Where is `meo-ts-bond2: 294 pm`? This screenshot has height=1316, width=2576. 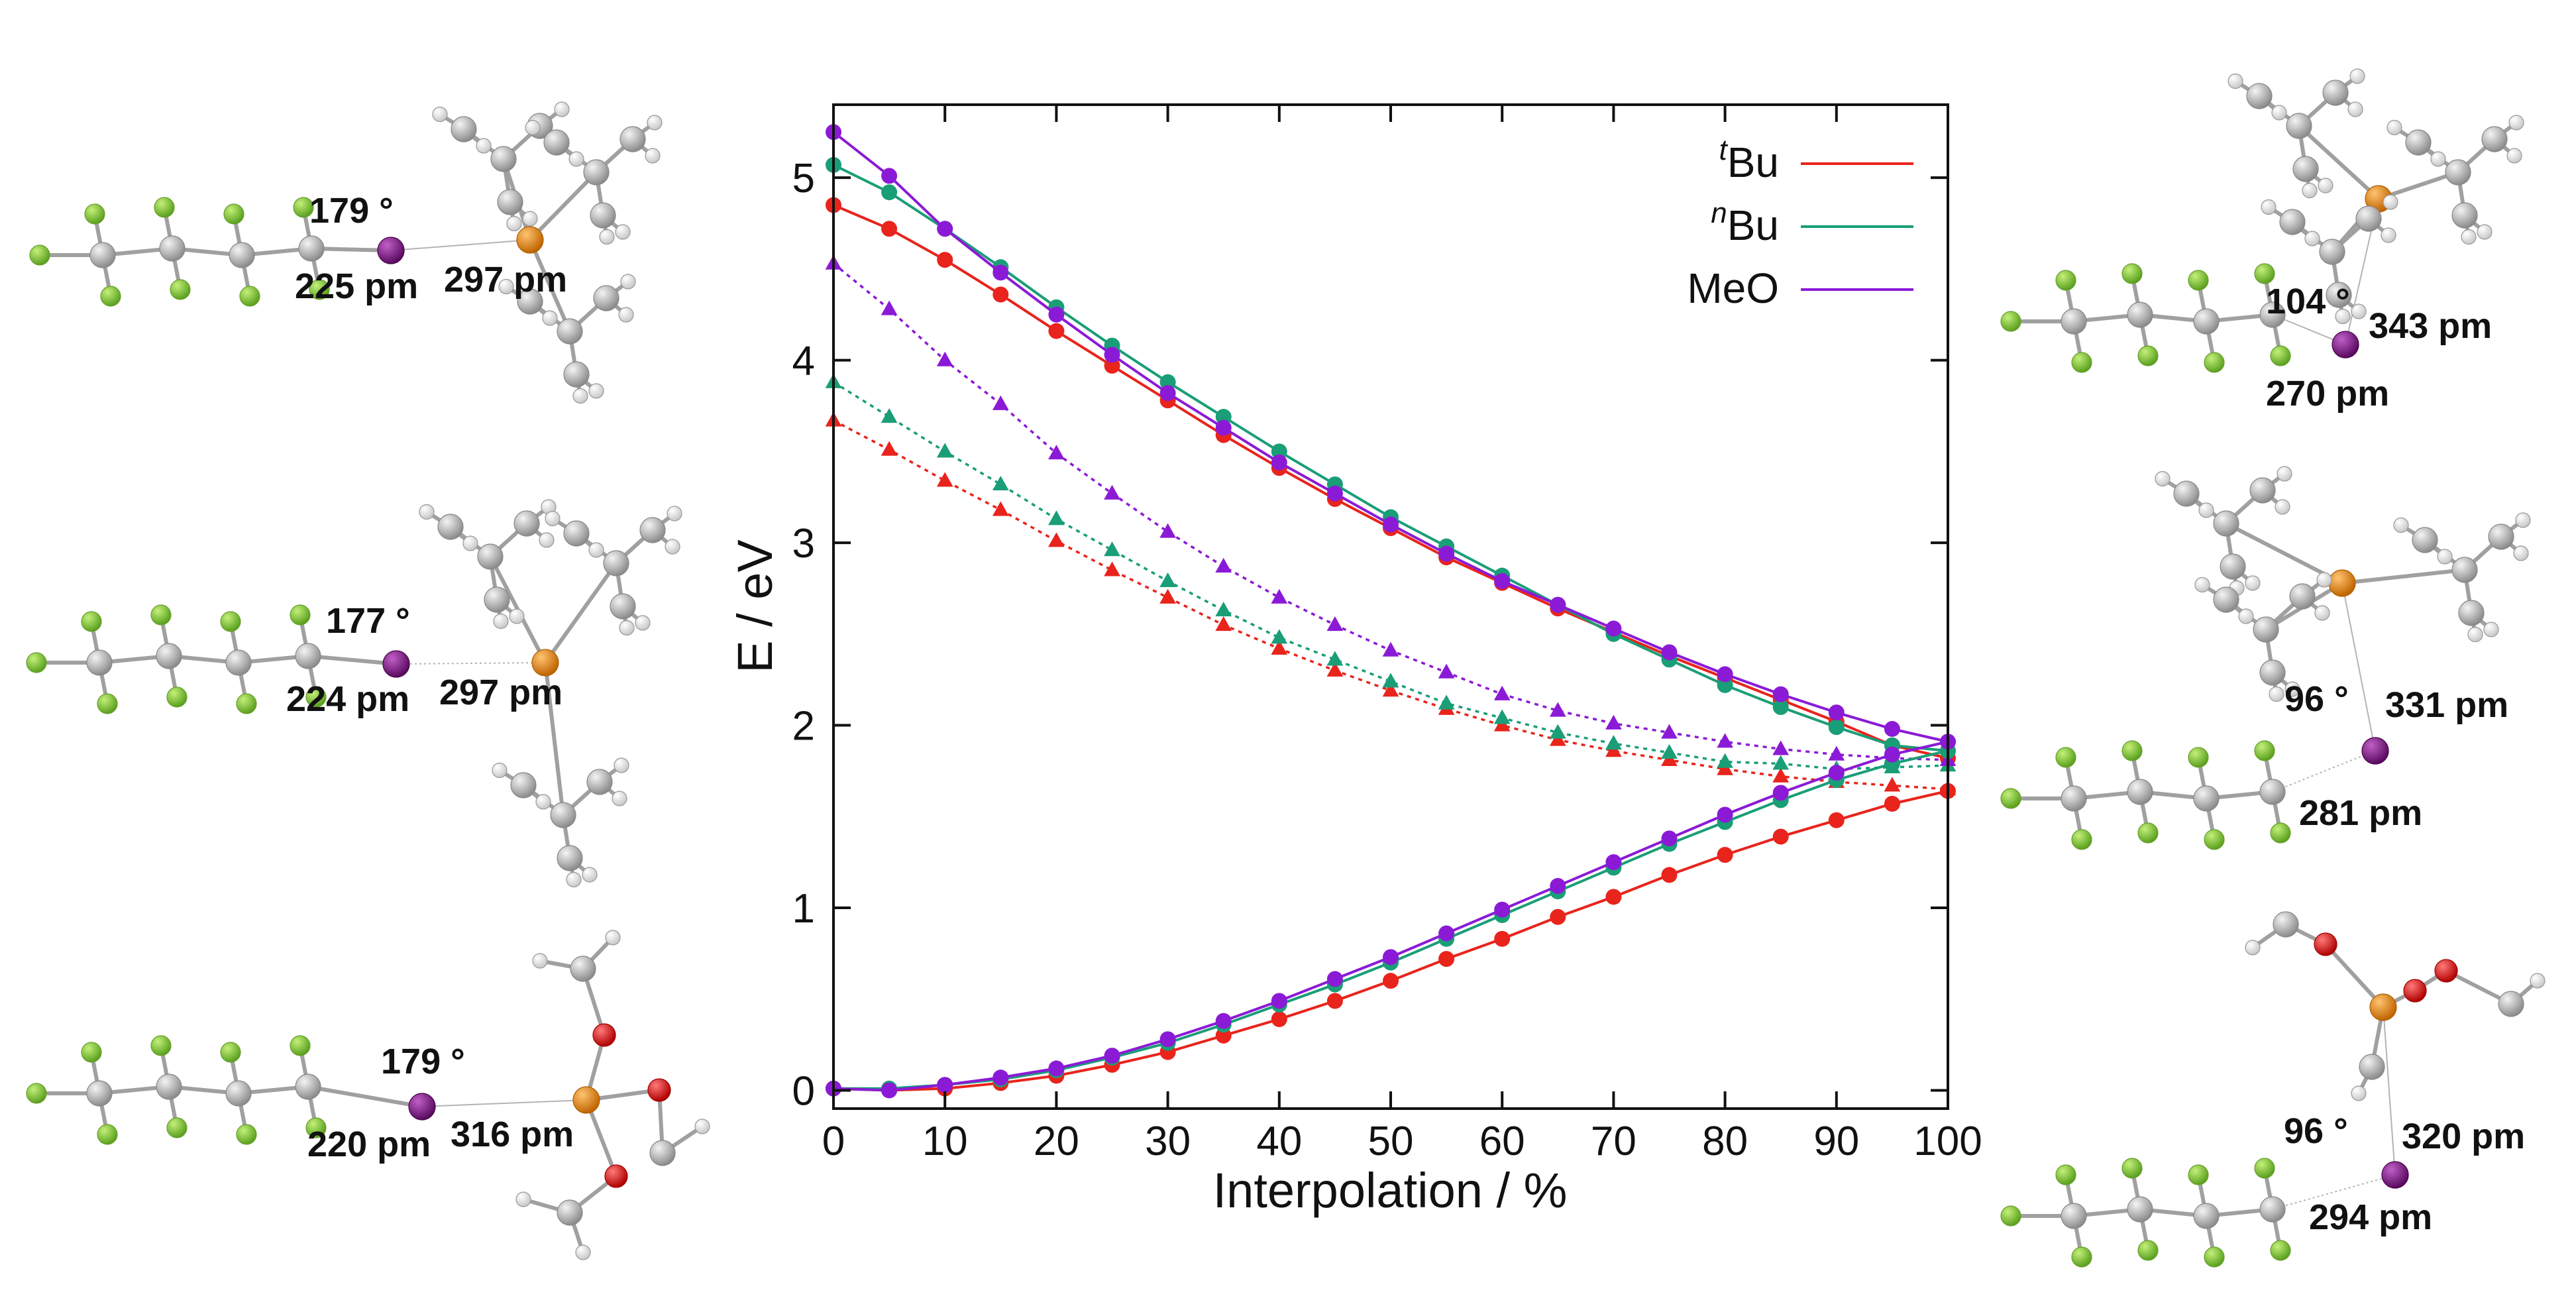 meo-ts-bond2: 294 pm is located at coordinates (2370, 1217).